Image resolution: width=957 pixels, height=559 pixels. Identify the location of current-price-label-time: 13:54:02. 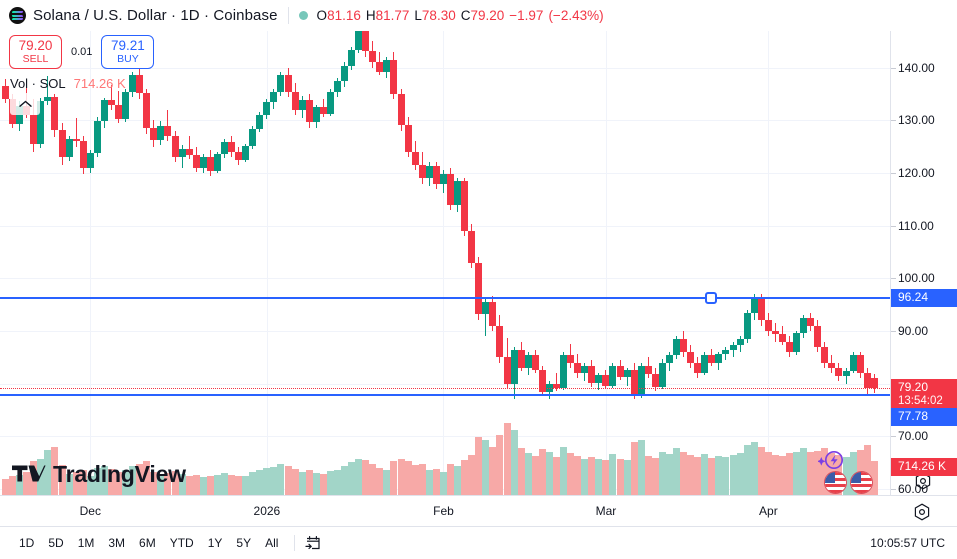
(920, 400).